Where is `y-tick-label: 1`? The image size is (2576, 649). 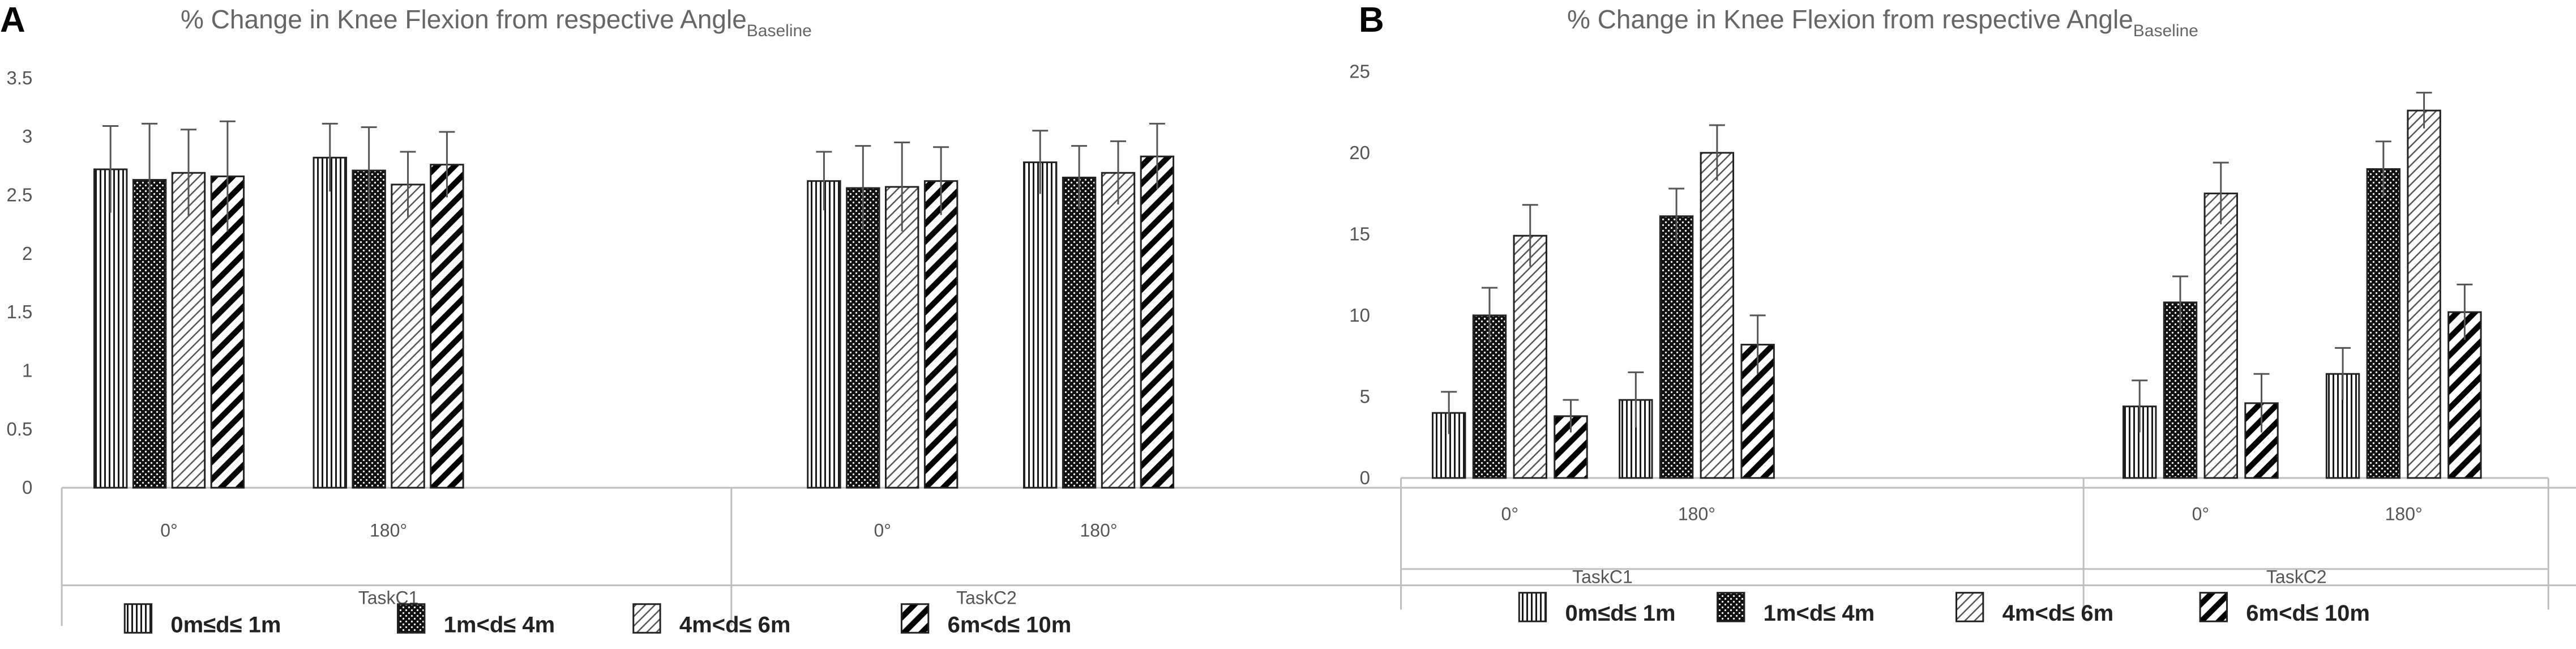 y-tick-label: 1 is located at coordinates (27, 370).